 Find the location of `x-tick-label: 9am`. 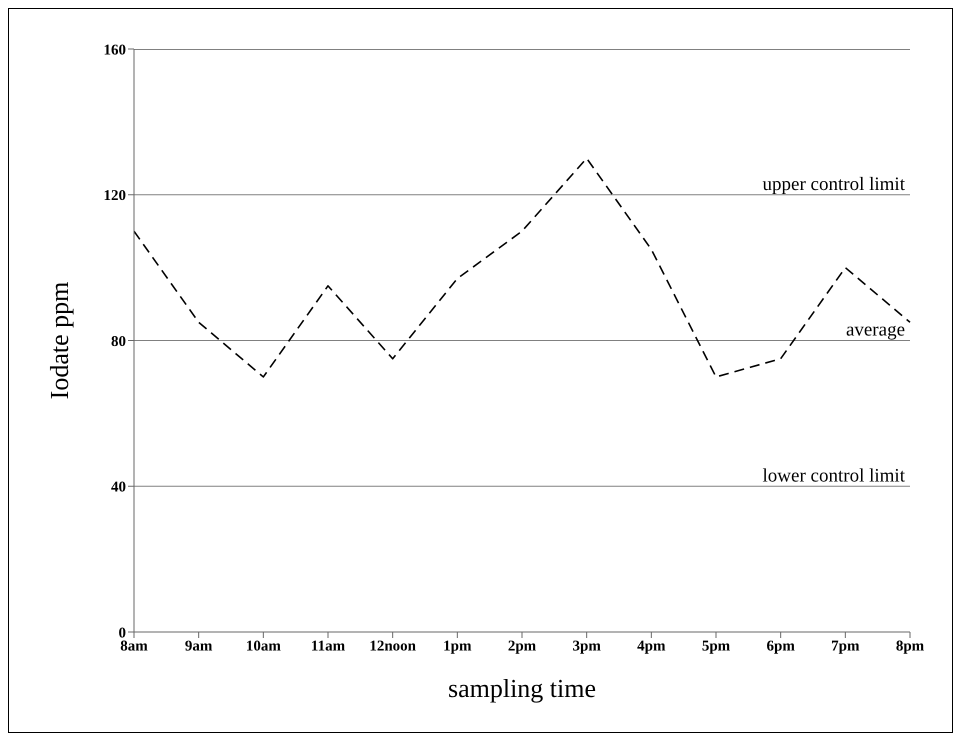

x-tick-label: 9am is located at coordinates (198, 646).